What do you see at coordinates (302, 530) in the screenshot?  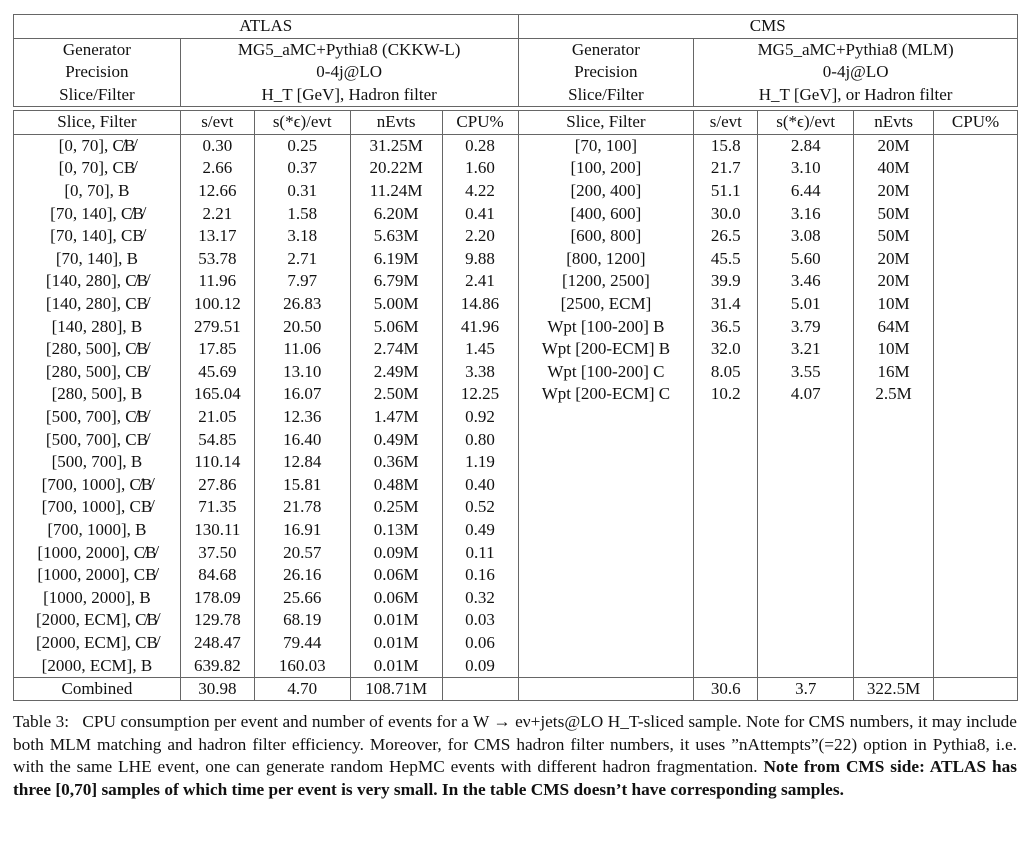 I see `atlas-cell: 16.91` at bounding box center [302, 530].